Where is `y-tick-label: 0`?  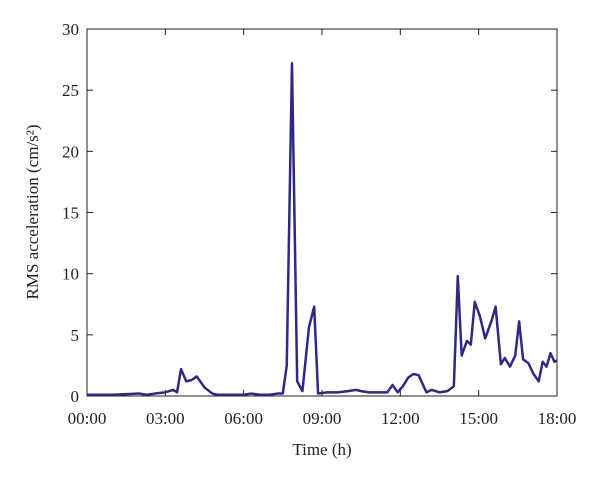
y-tick-label: 0 is located at coordinates (75, 396).